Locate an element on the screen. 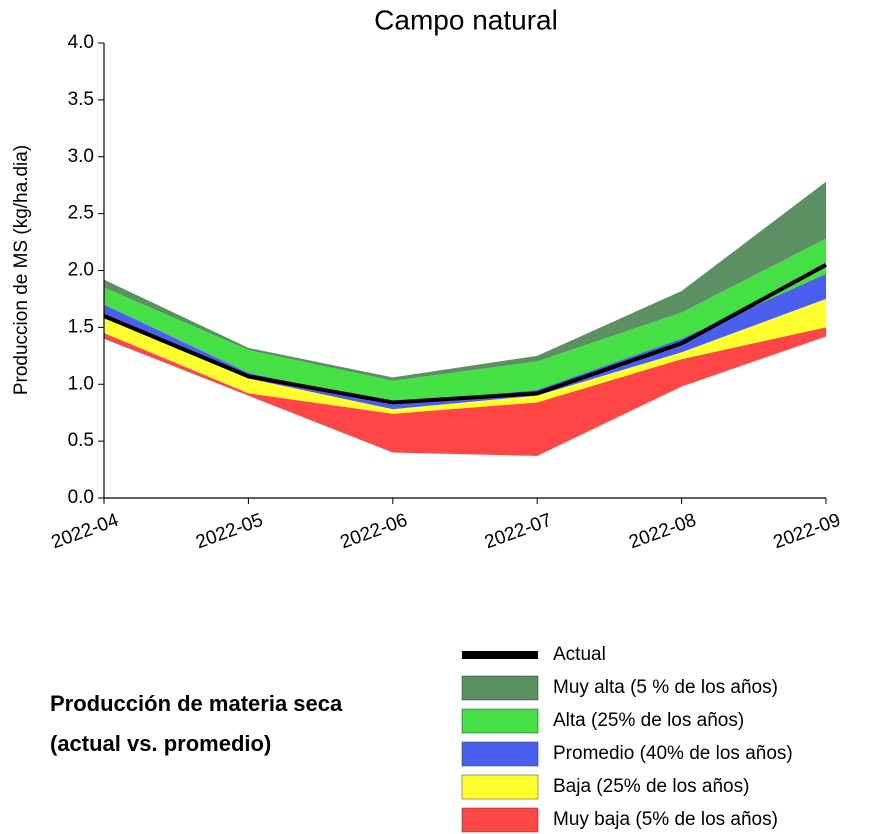 This screenshot has height=834, width=879. y-tick-label: 0.5 is located at coordinates (81, 440).